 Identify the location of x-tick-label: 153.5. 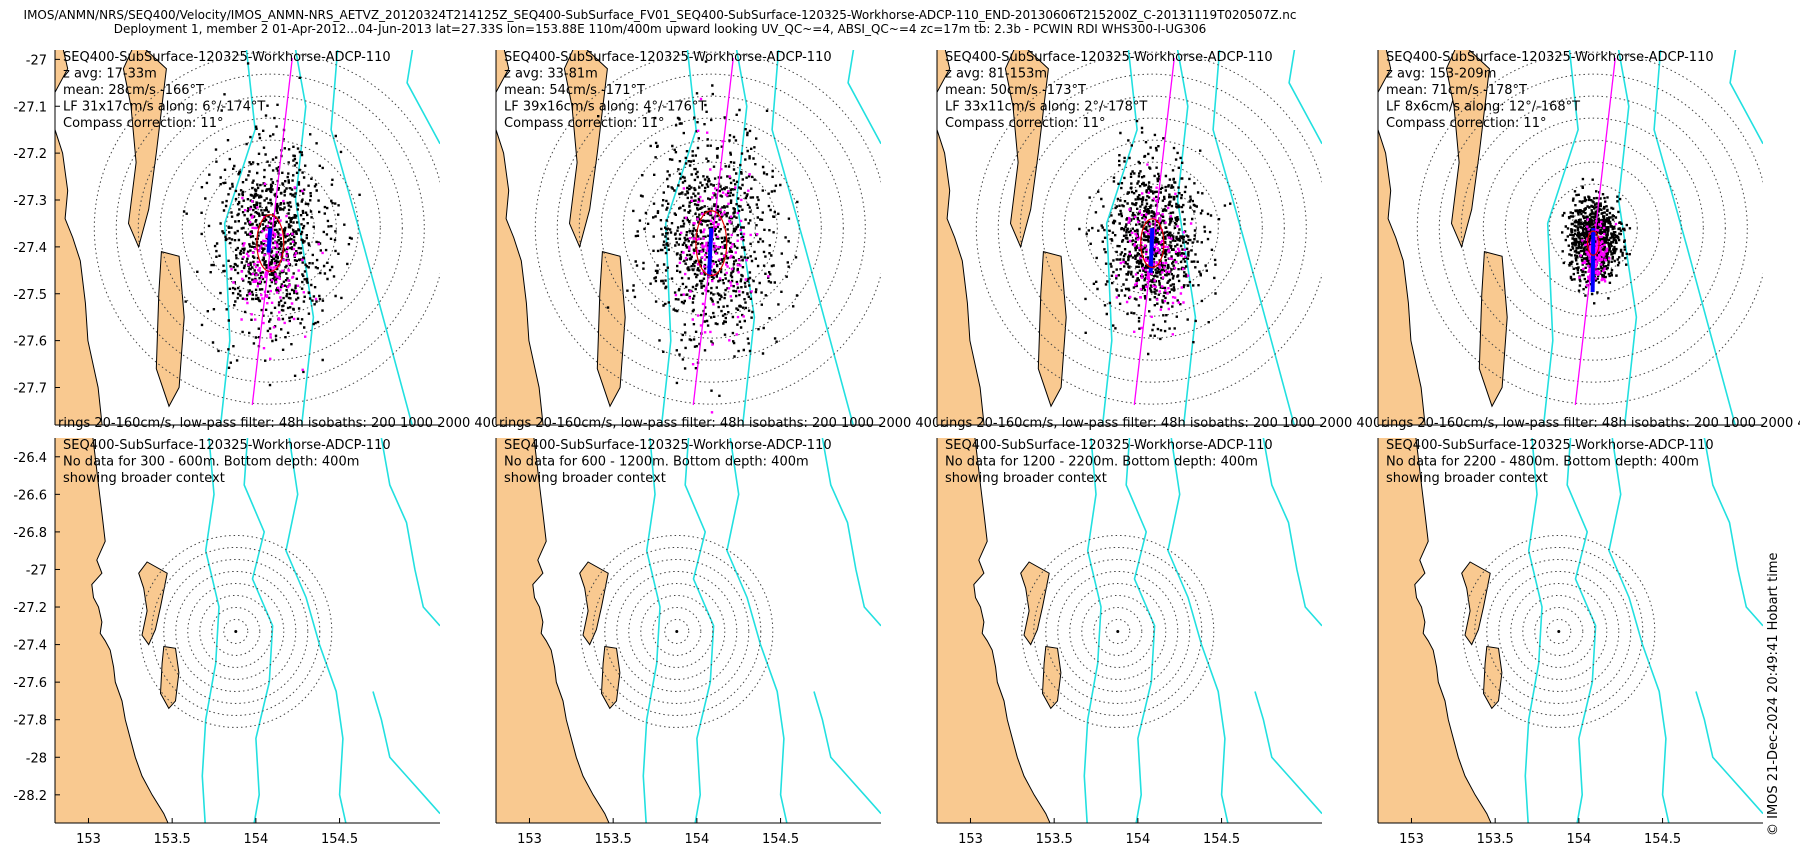
(172, 839).